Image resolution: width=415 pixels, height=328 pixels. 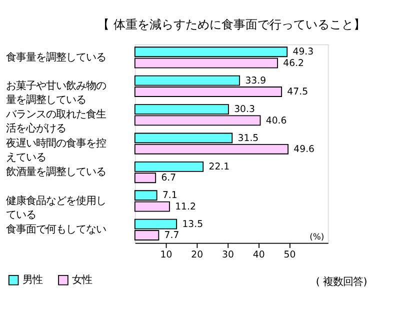 What do you see at coordinates (170, 196) in the screenshot?
I see `data-label: 7.1` at bounding box center [170, 196].